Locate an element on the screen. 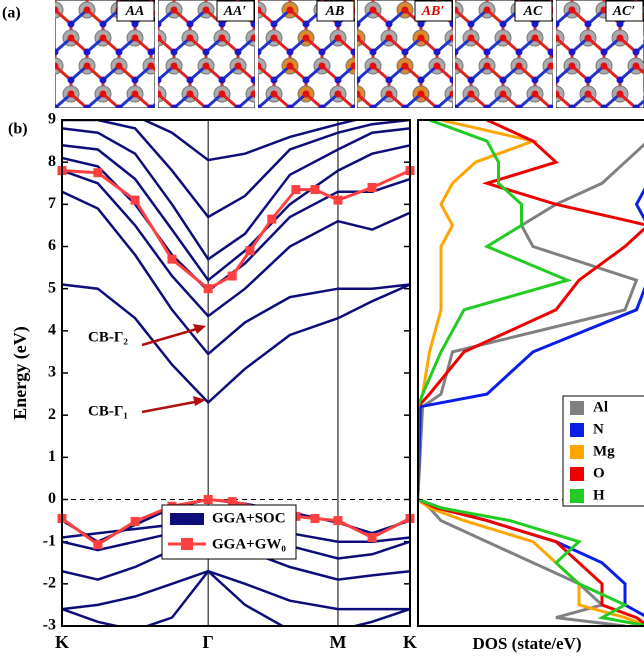  y-tick-label: 9 is located at coordinates (52, 119).